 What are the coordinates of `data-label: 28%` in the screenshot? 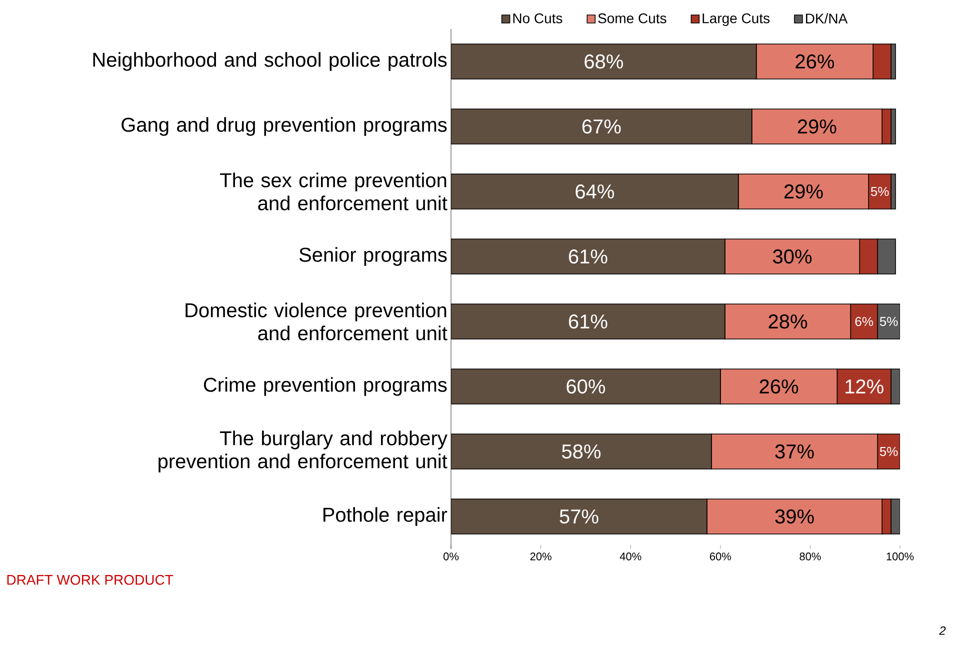 It's located at (788, 321).